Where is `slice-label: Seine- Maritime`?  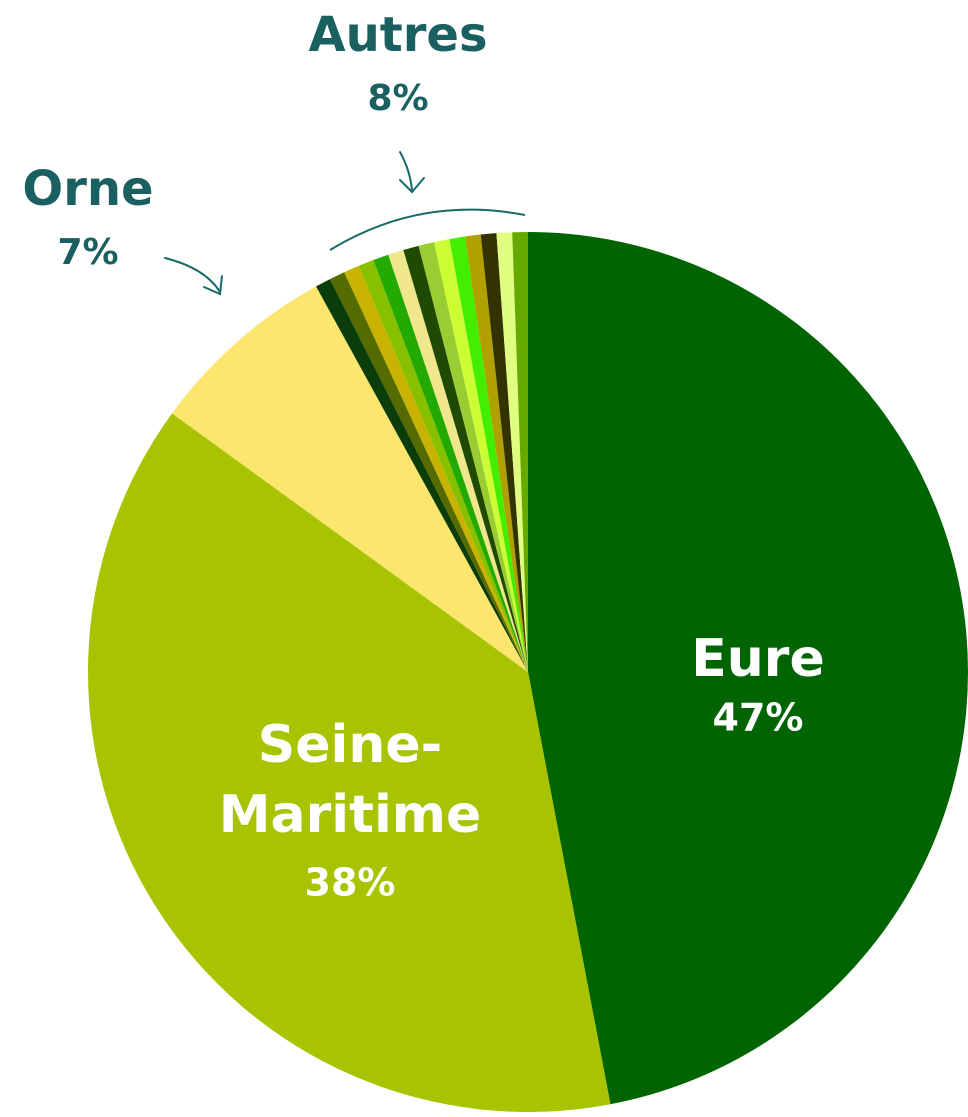 slice-label: Seine- Maritime is located at coordinates (350, 780).